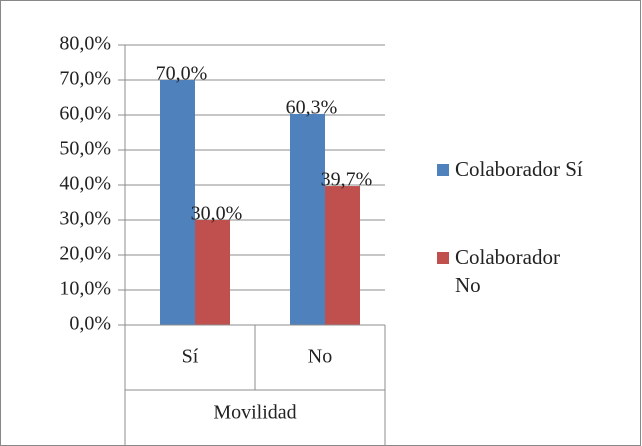 The width and height of the screenshot is (642, 446). What do you see at coordinates (85, 219) in the screenshot?
I see `y-tick-label: 30,0%` at bounding box center [85, 219].